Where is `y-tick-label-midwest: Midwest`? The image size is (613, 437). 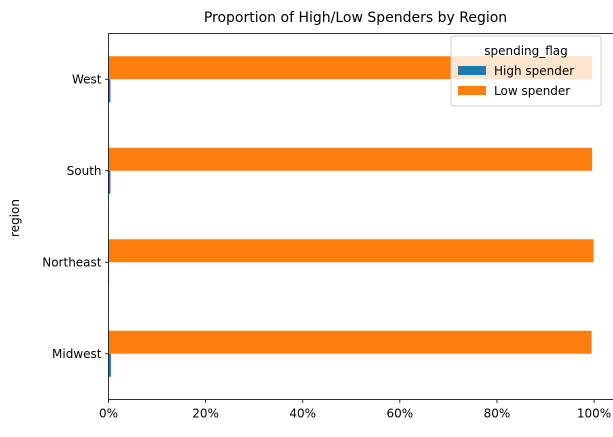
y-tick-label-midwest: Midwest is located at coordinates (77, 354).